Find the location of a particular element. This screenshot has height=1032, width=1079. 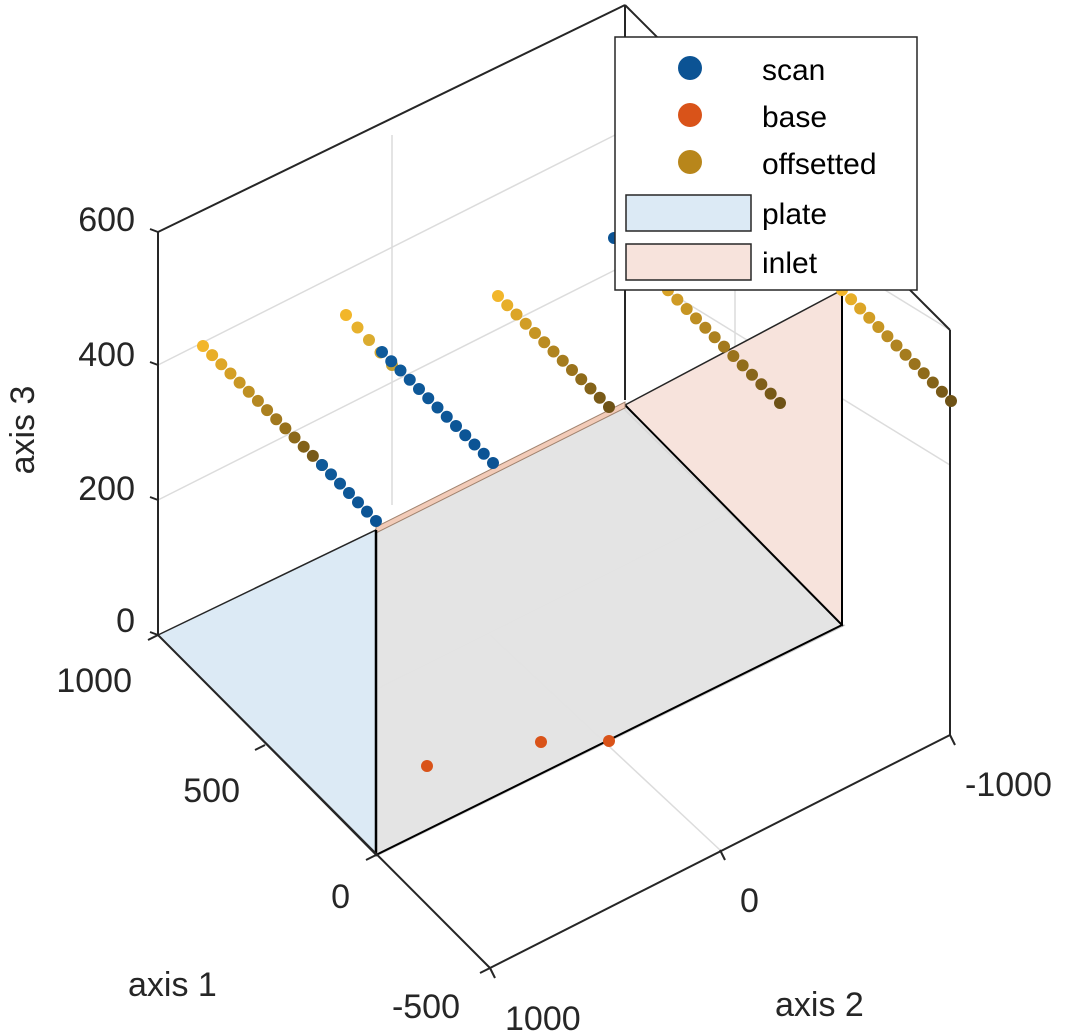

x-tick-label: 0 is located at coordinates (340, 897).